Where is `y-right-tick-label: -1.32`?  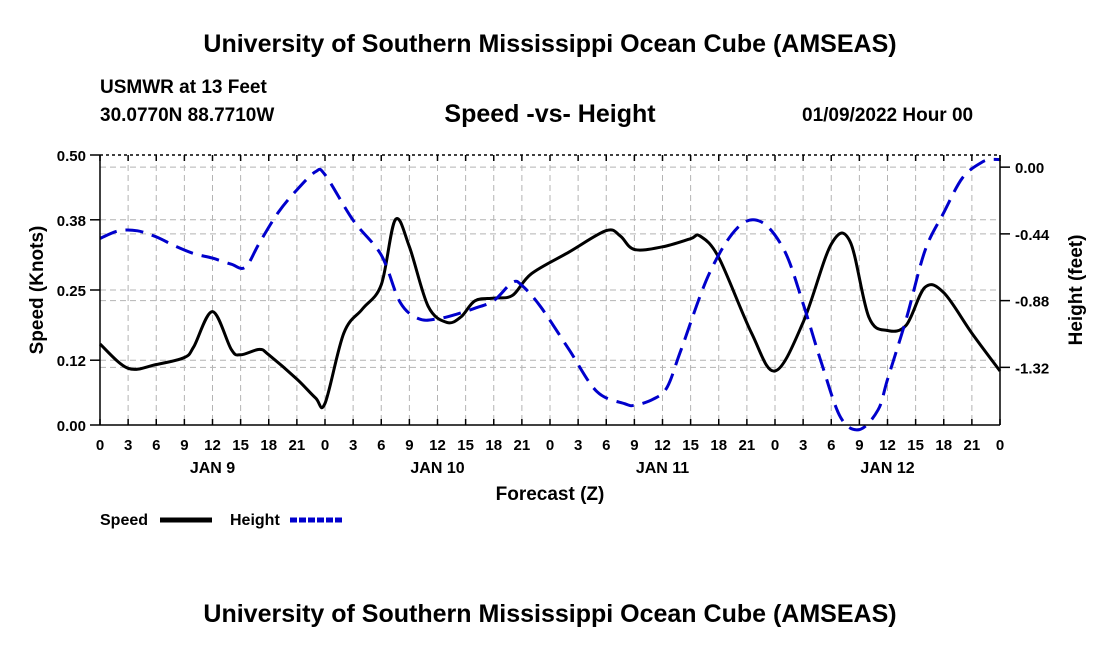 y-right-tick-label: -1.32 is located at coordinates (1032, 368).